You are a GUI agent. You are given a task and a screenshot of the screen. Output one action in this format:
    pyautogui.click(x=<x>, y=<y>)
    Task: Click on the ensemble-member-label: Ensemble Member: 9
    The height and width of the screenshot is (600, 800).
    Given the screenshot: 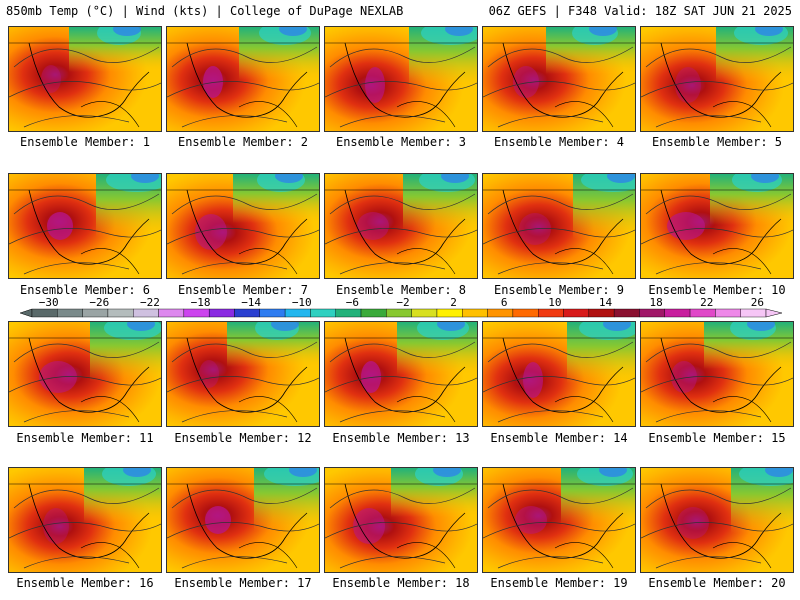 What is the action you would take?
    pyautogui.click(x=559, y=290)
    